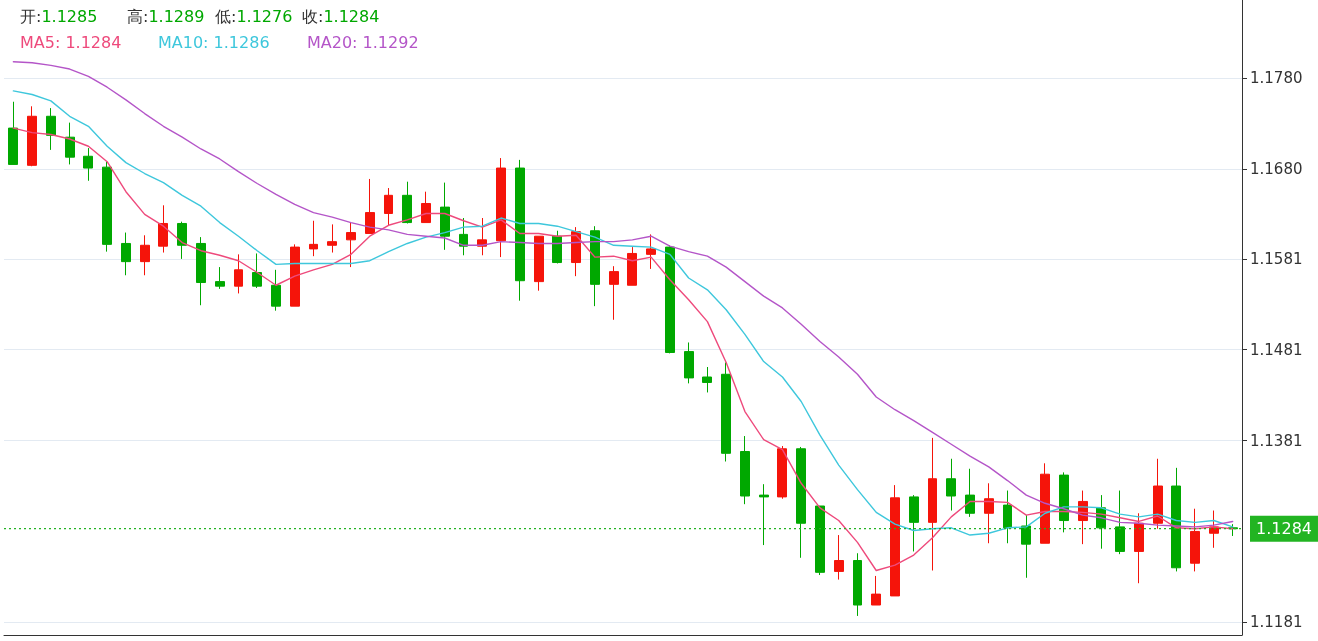  Describe the element at coordinates (341, 16) in the screenshot. I see `annotation: 收:1.1284` at that location.